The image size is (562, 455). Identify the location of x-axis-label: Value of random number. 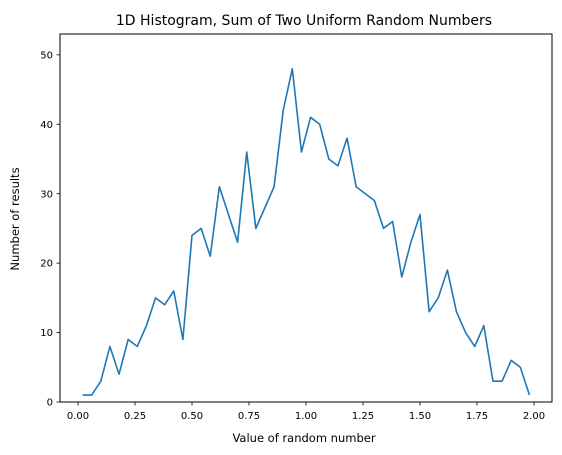
(303, 438).